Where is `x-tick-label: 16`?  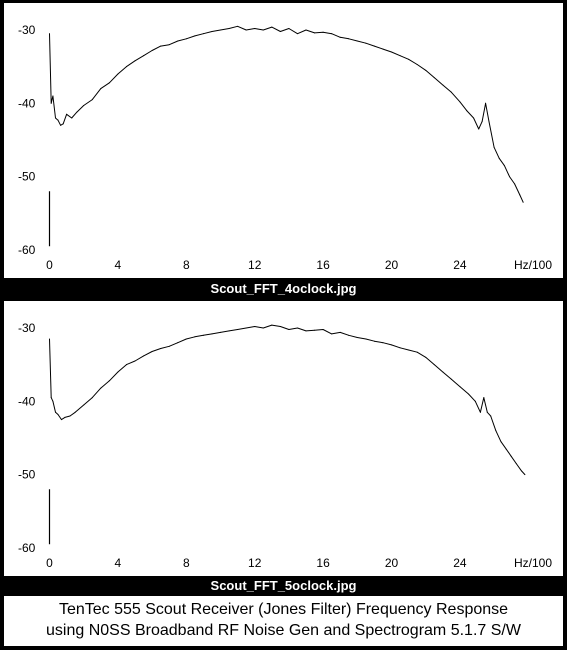 x-tick-label: 16 is located at coordinates (323, 265).